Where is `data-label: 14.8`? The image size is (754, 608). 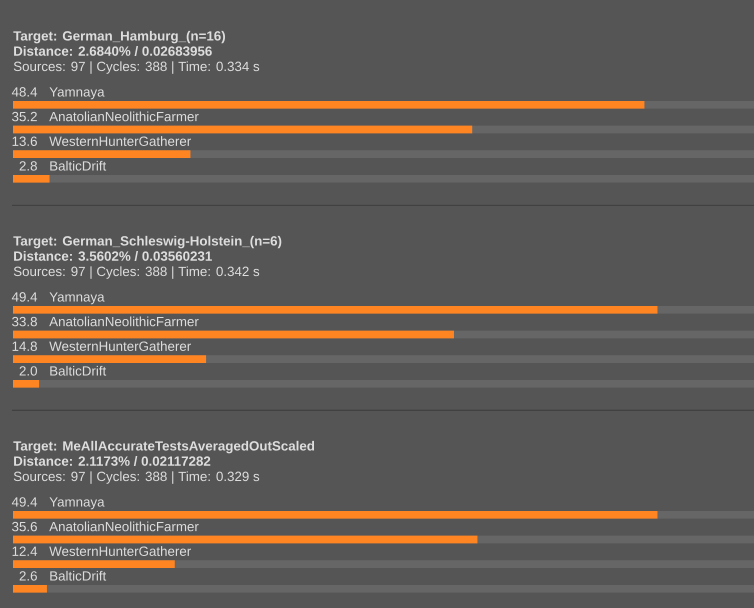 data-label: 14.8 is located at coordinates (24, 346).